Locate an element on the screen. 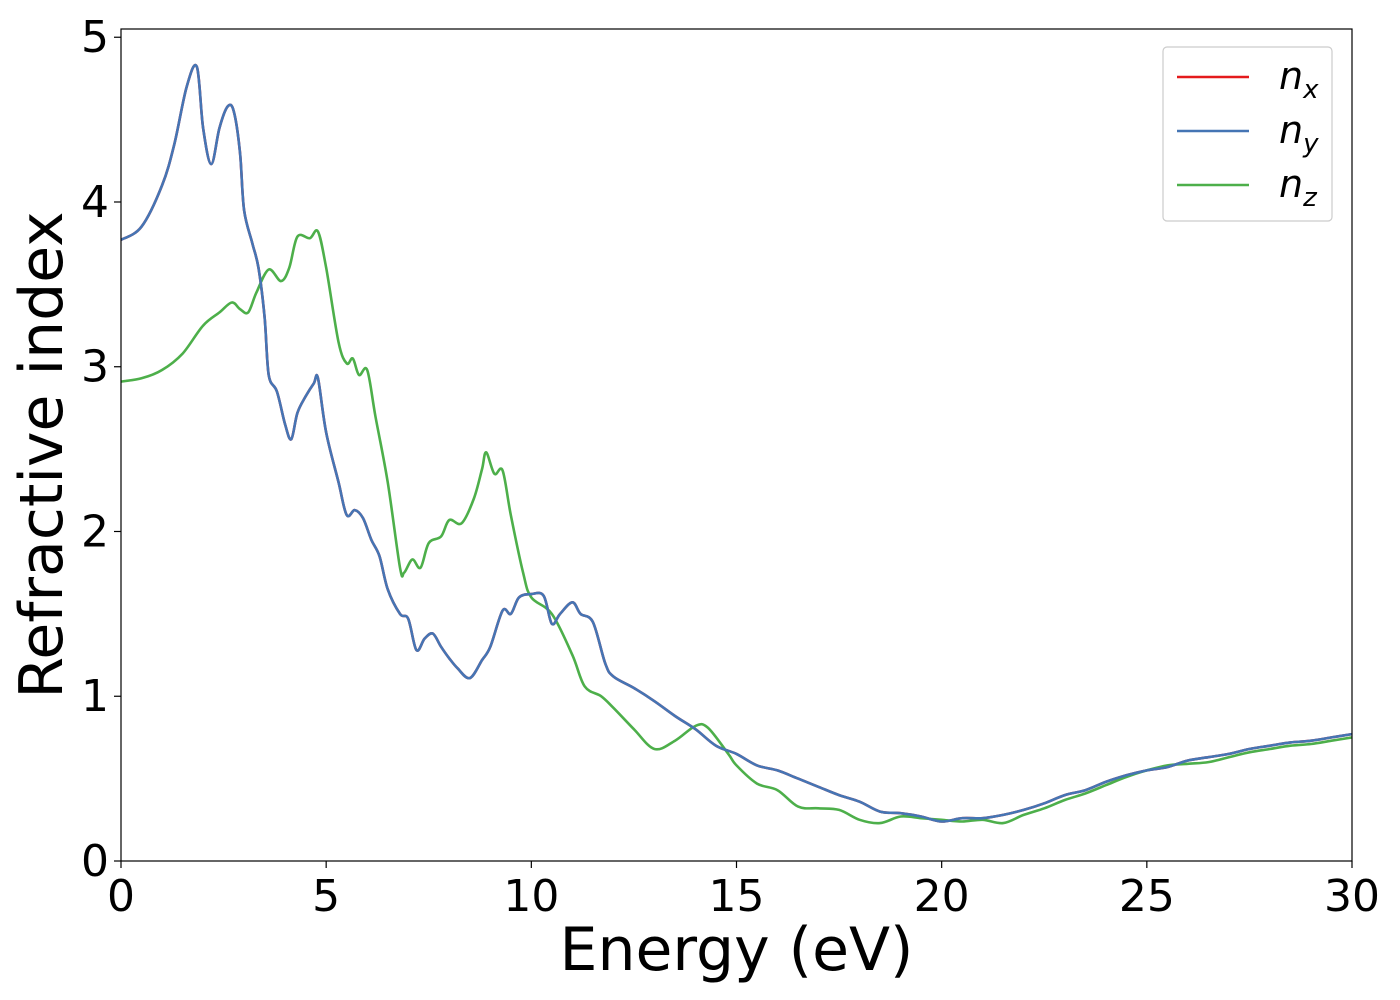  x-tick-label: 5 is located at coordinates (326, 896).